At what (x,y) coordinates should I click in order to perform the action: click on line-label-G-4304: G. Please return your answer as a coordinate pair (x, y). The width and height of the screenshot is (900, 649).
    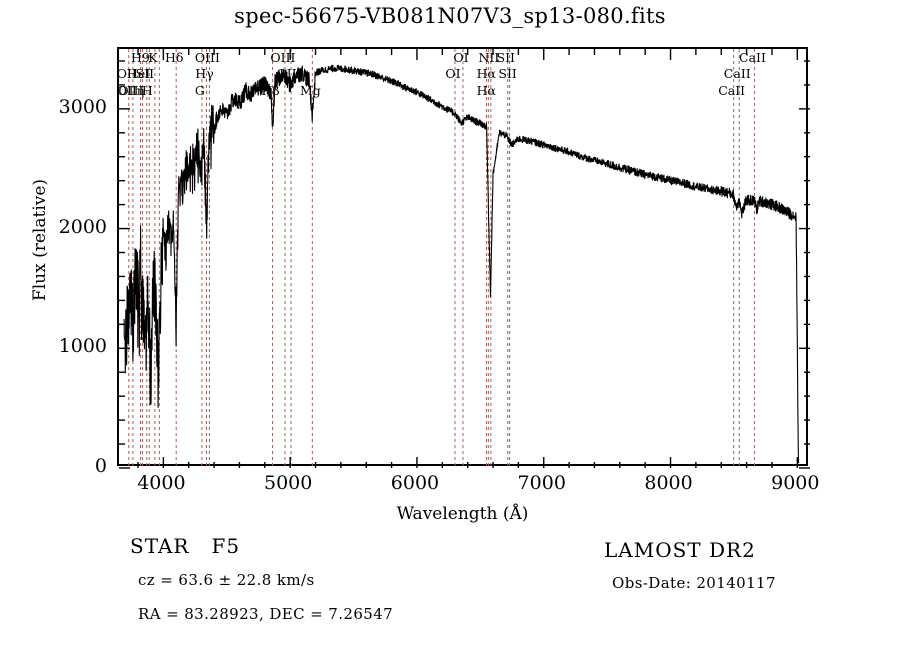
    Looking at the image, I should click on (199, 90).